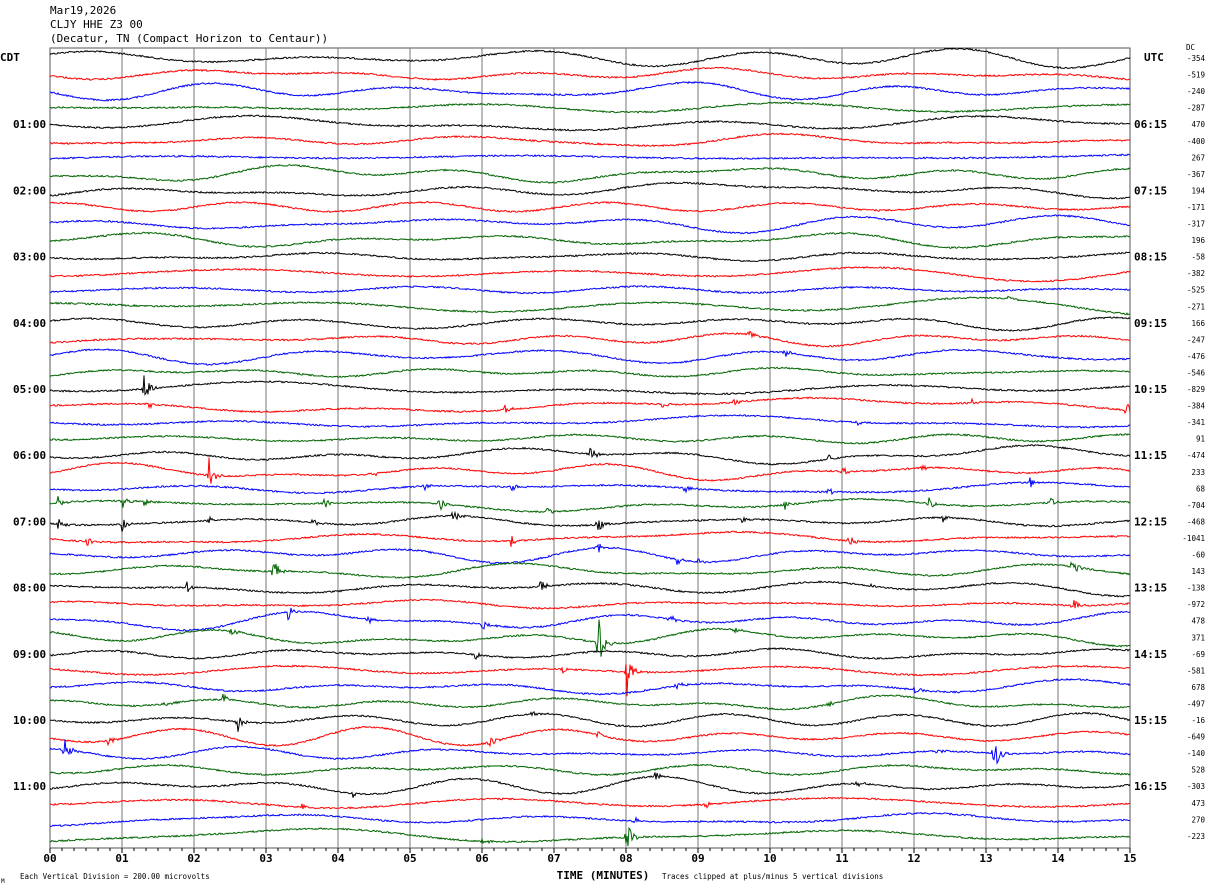 The width and height of the screenshot is (1210, 886). Describe the element at coordinates (1198, 240) in the screenshot. I see `dc-offset-label: 196` at that location.